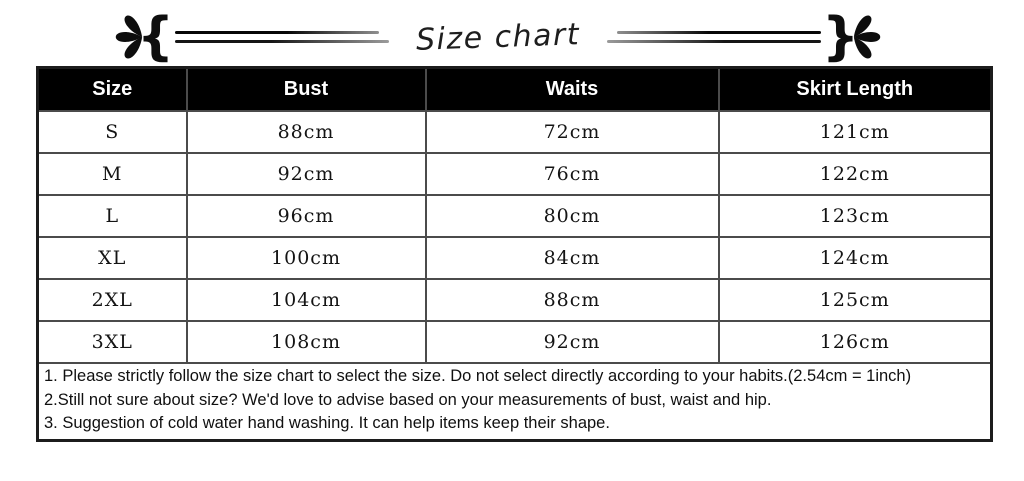 The image size is (1024, 481). I want to click on size-cell: 2XL, so click(112, 300).